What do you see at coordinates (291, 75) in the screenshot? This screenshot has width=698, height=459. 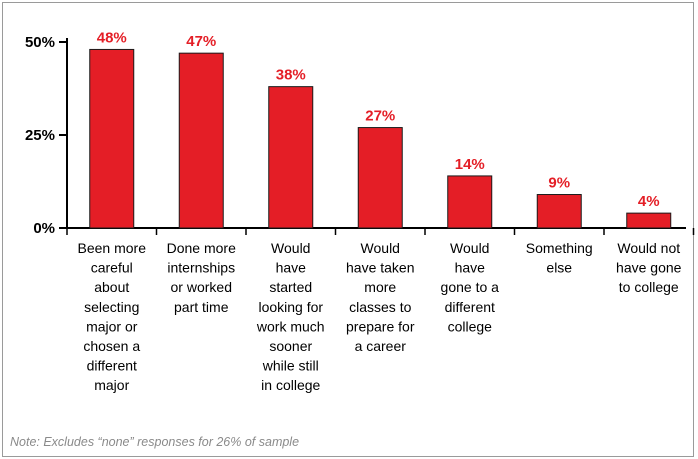 I see `data-label: 38%` at bounding box center [291, 75].